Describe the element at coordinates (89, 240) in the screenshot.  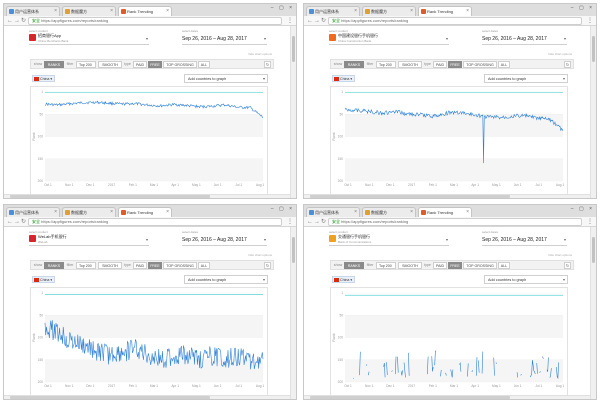
I see `product-select: WeLab手机银行 WeLab ▾` at that location.